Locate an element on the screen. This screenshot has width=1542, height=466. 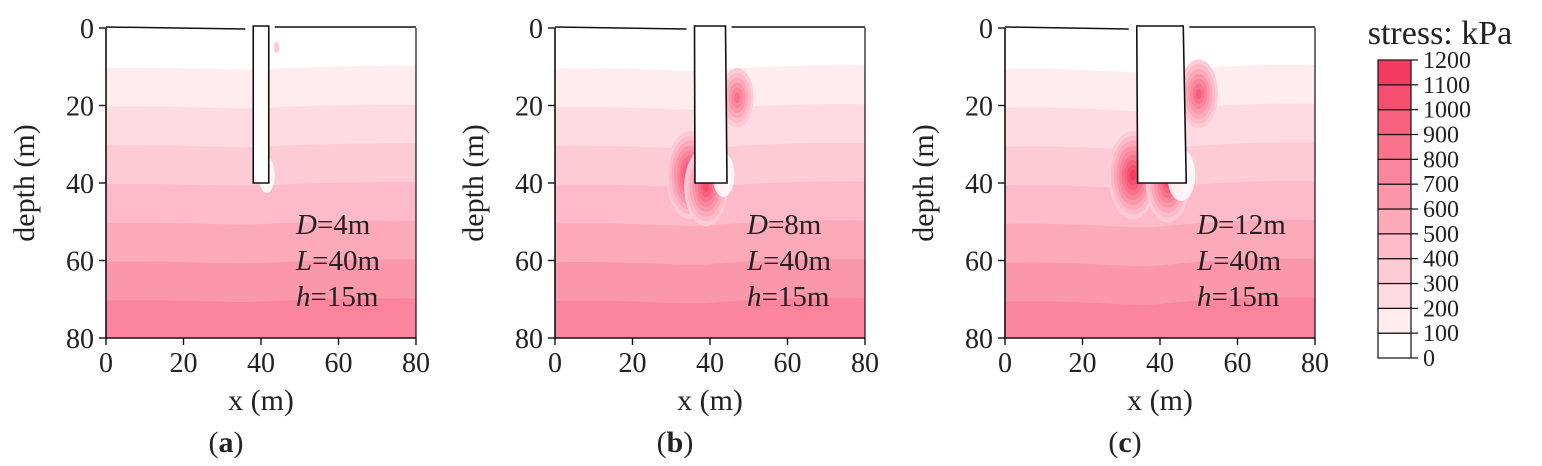
colorbar-label: 300 is located at coordinates (1441, 285).